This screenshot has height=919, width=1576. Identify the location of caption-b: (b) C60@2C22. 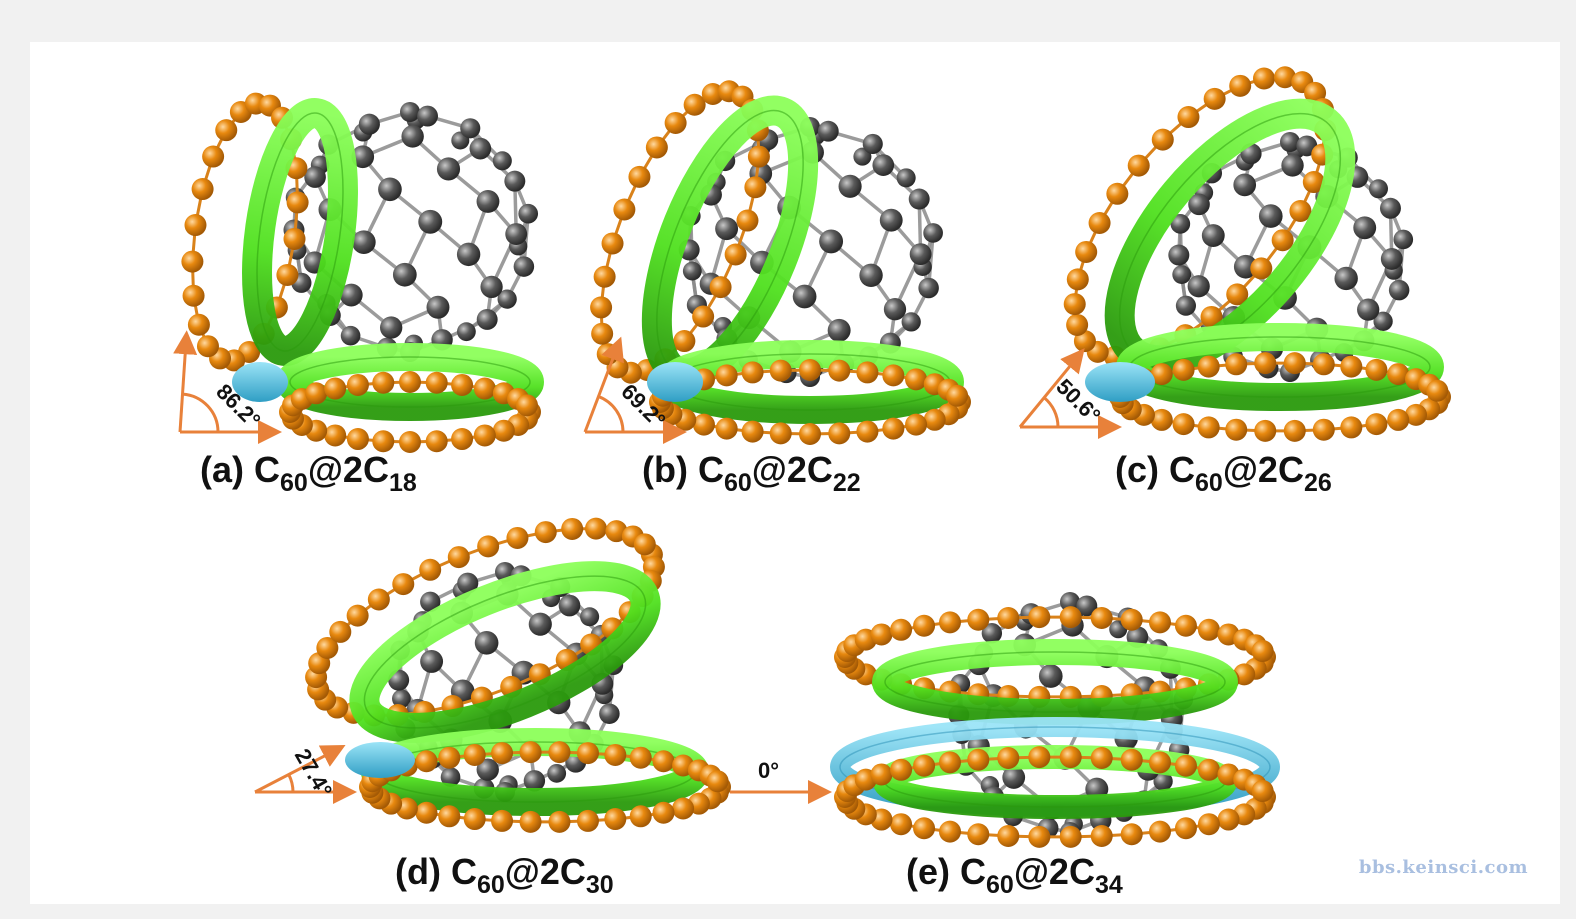
(751, 473).